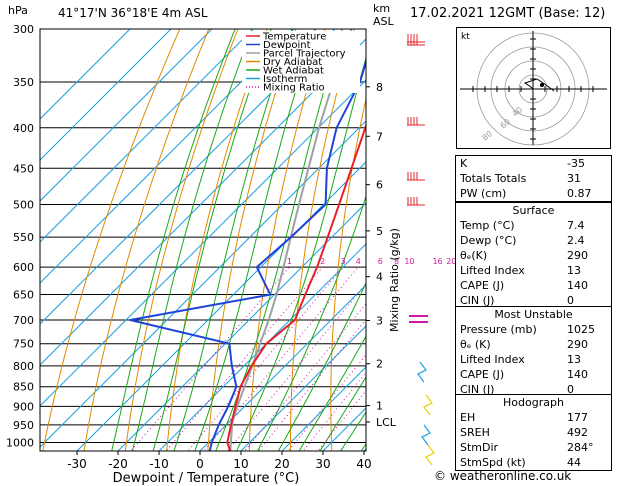 The image size is (629, 486). I want to click on temp-tick-label: 20, so click(281, 464).